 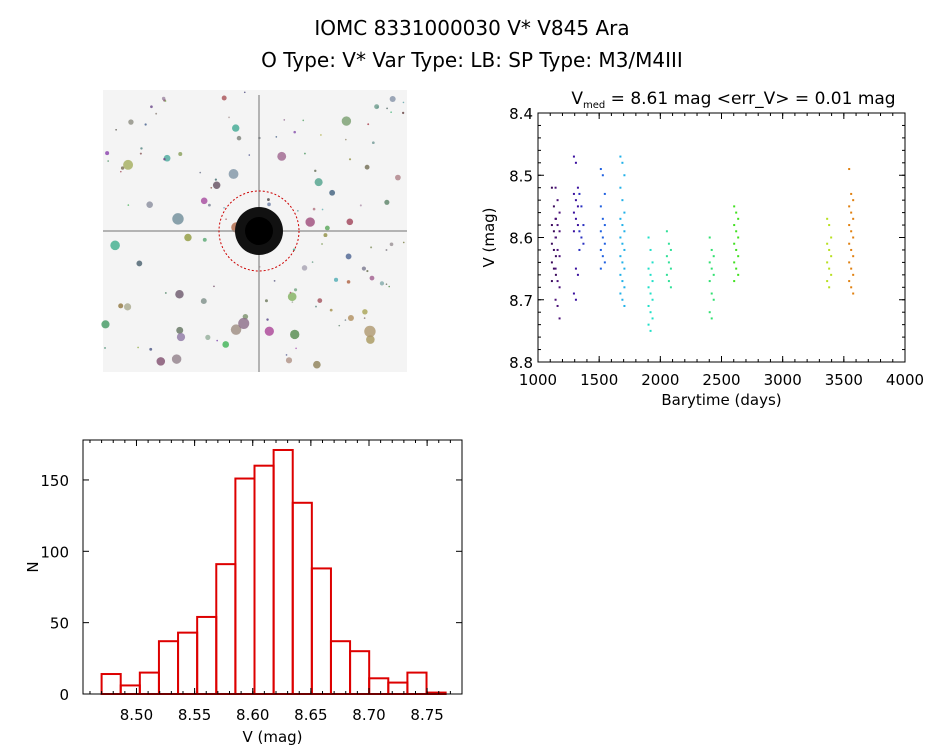 I want to click on x-tick-label: 3000, so click(x=783, y=380).